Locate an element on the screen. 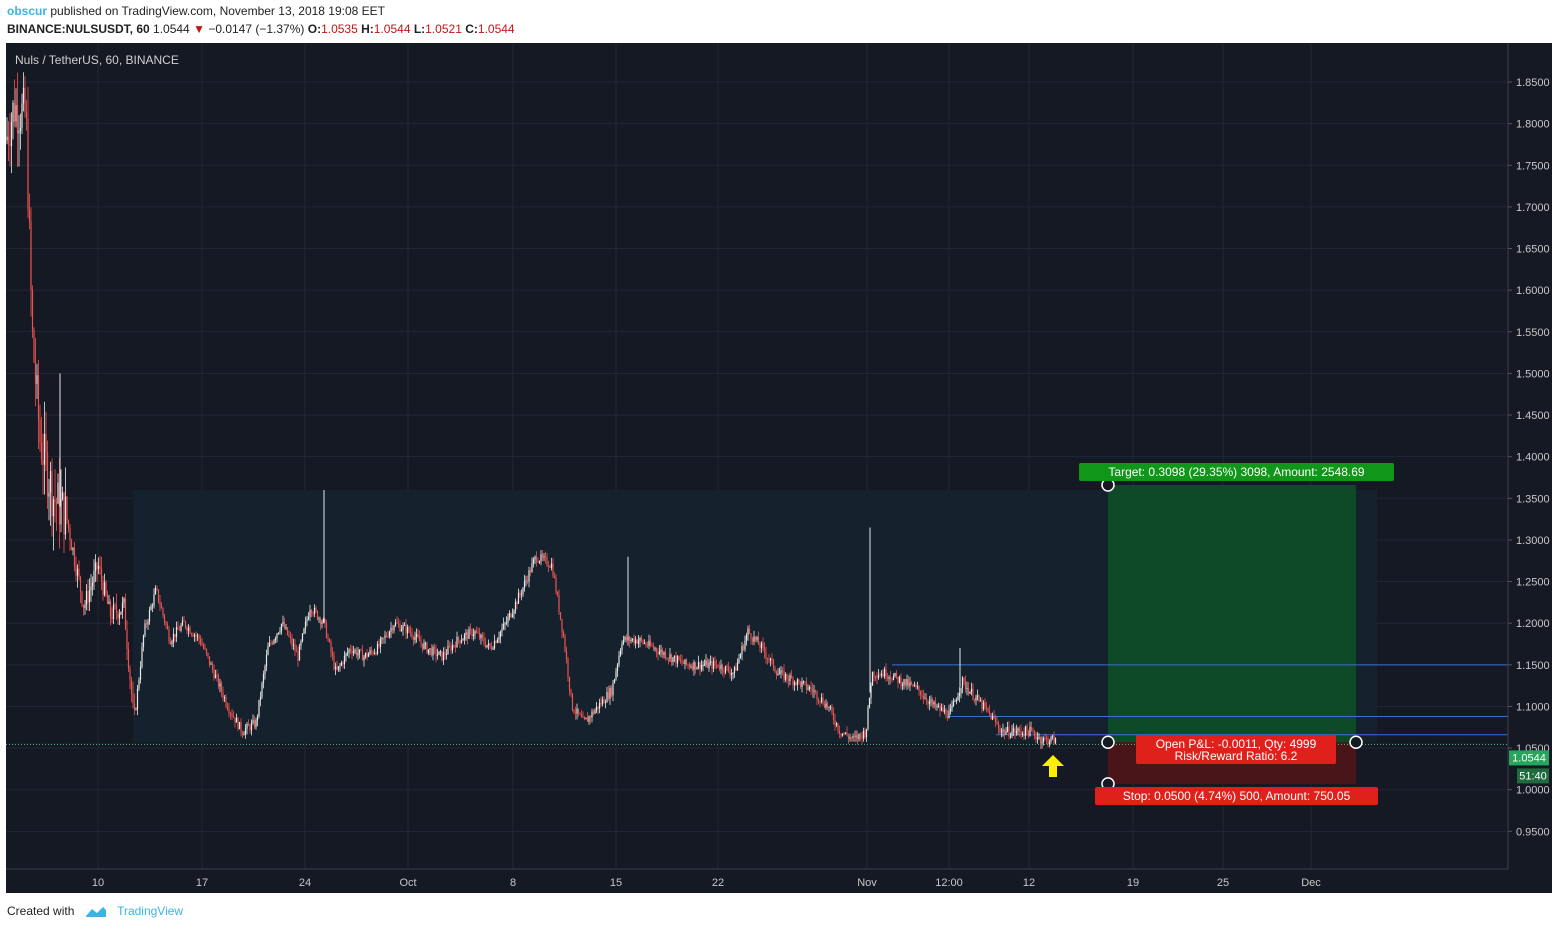 Image resolution: width=1560 pixels, height=930 pixels. time-tick-label: 12 is located at coordinates (1029, 883).